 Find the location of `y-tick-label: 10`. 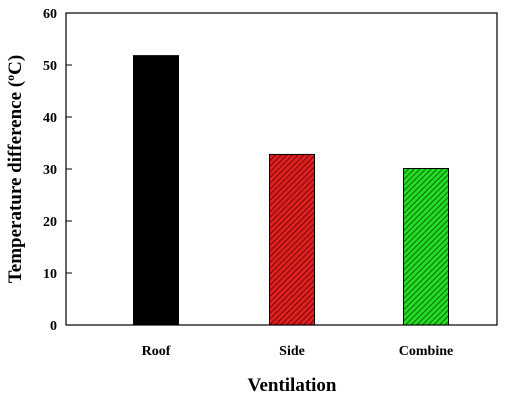

y-tick-label: 10 is located at coordinates (50, 274).